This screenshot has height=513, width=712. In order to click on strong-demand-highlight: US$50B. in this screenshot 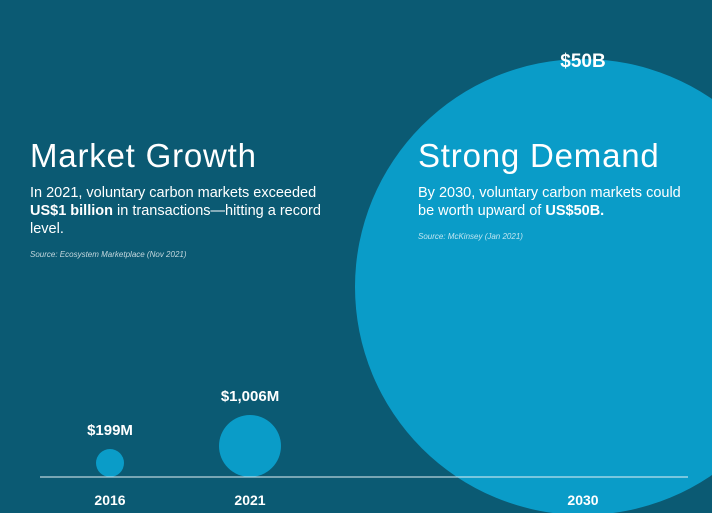, I will do `click(575, 211)`.